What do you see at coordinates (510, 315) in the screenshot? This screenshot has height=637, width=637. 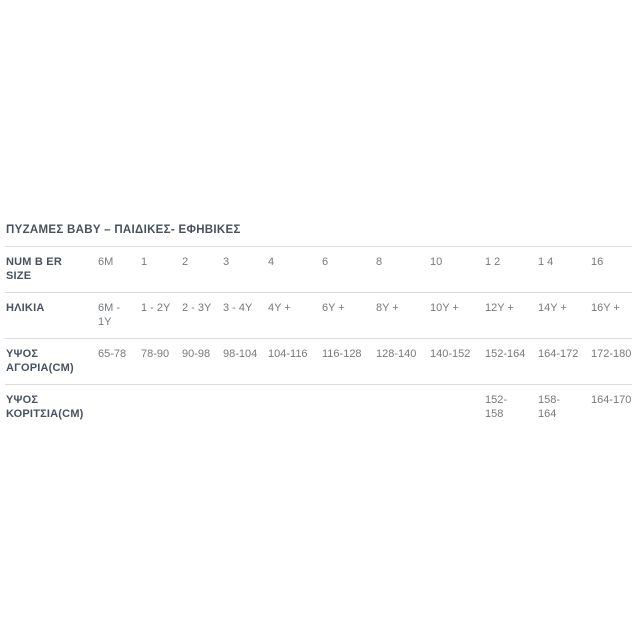 I see `table-cell: 12Y +` at bounding box center [510, 315].